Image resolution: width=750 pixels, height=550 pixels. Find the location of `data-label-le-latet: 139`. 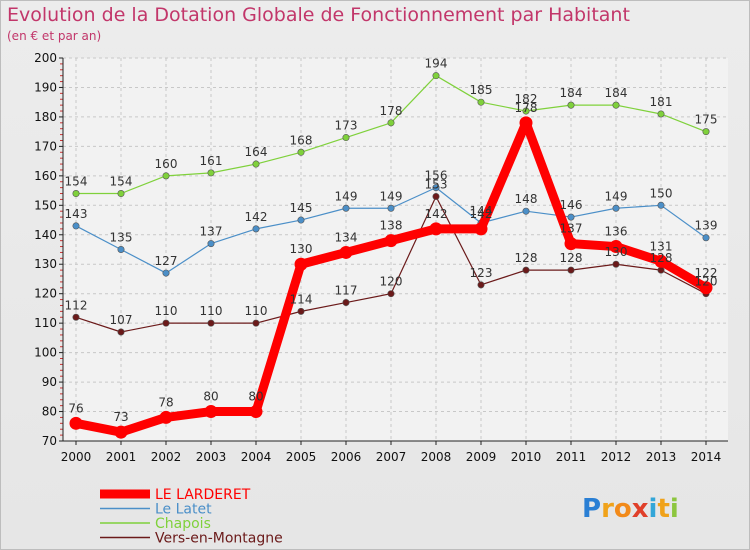

data-label-le-latet: 139 is located at coordinates (706, 226).